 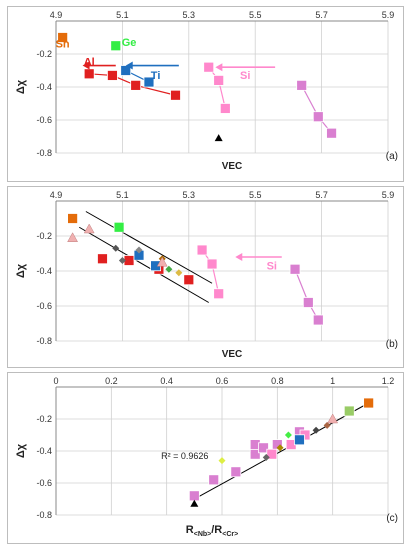 I want to click on series-label: Sn, so click(x=63, y=44).